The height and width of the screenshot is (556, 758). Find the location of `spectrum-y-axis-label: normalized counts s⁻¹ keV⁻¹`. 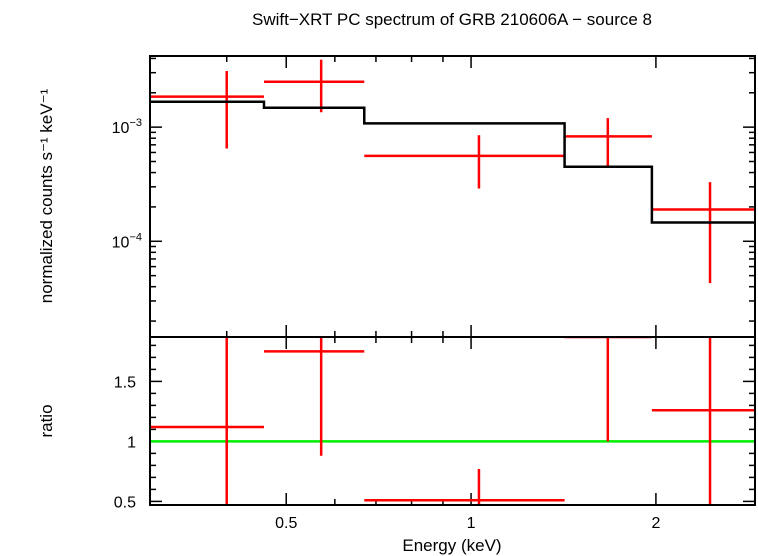

spectrum-y-axis-label: normalized counts s⁻¹ keV⁻¹ is located at coordinates (46, 195).